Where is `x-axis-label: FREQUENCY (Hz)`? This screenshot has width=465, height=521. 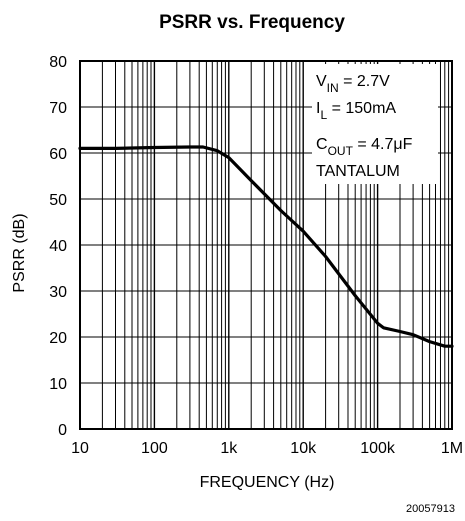 x-axis-label: FREQUENCY (Hz) is located at coordinates (267, 482).